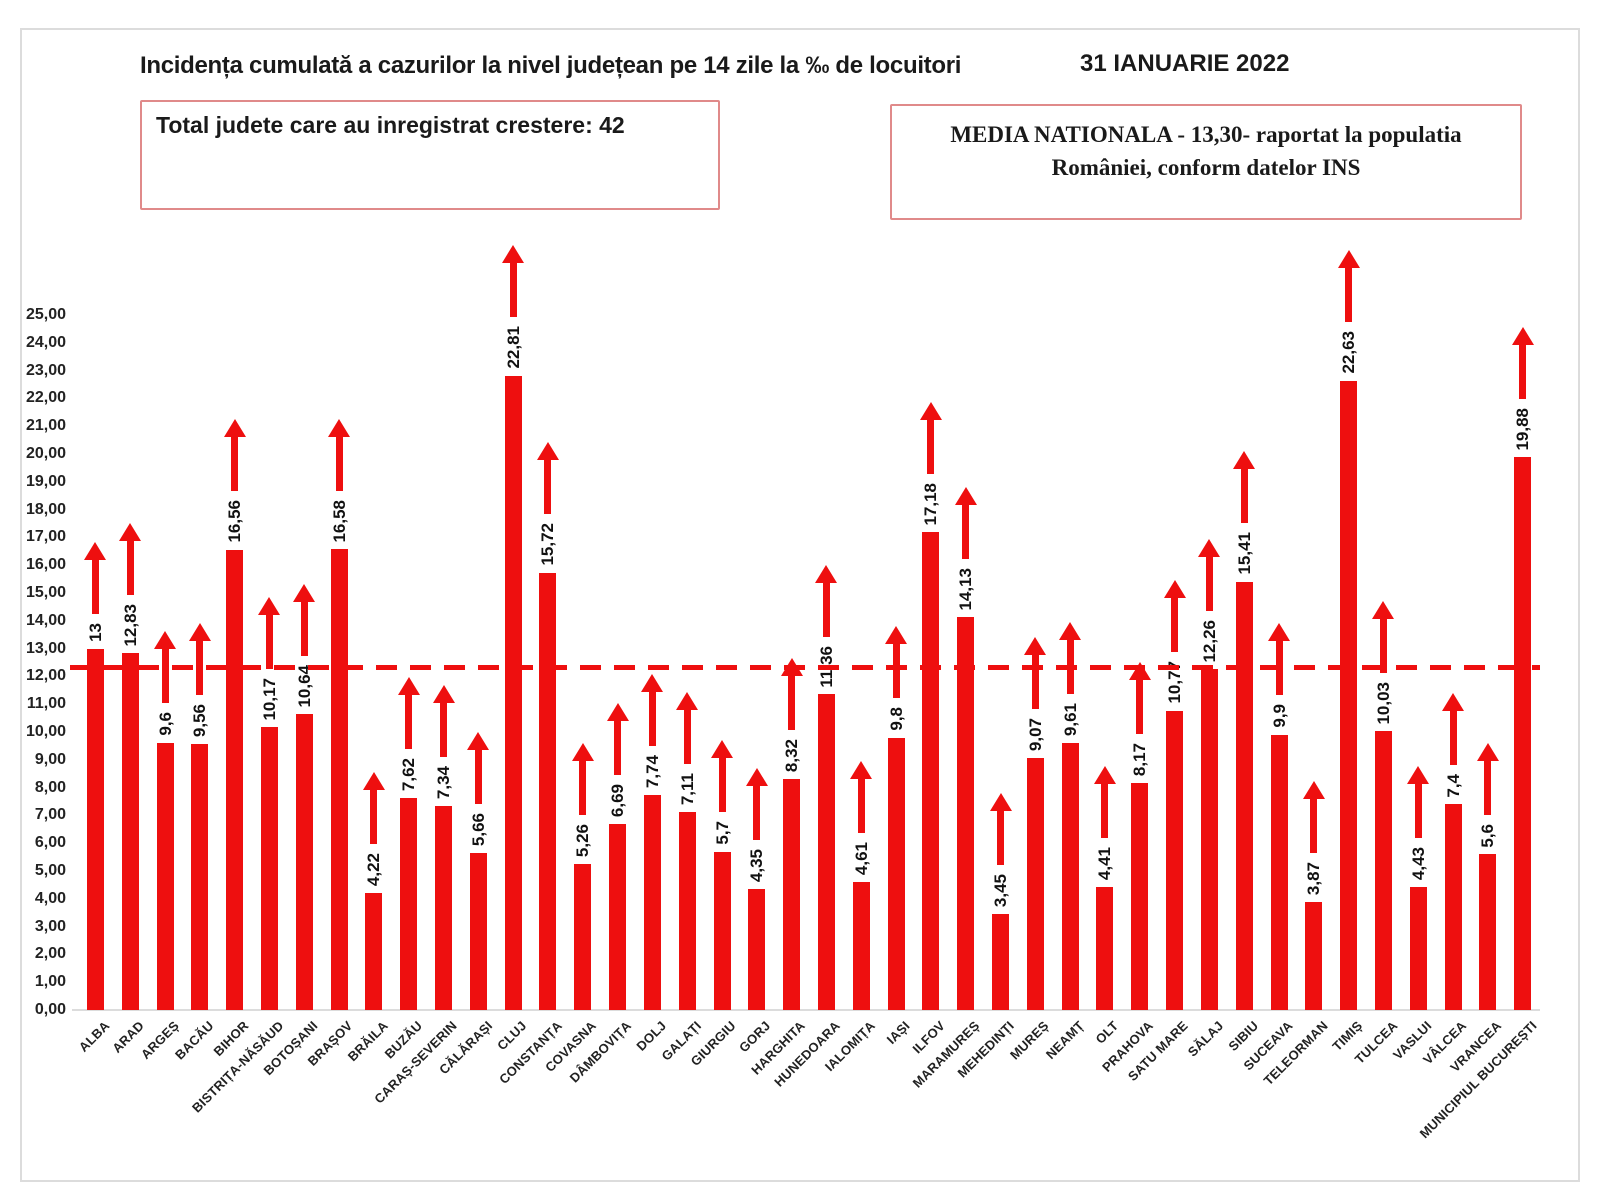 This screenshot has width=1600, height=1200. What do you see at coordinates (404, 688) in the screenshot?
I see `bar-column: 7,62 BUZĂU` at bounding box center [404, 688].